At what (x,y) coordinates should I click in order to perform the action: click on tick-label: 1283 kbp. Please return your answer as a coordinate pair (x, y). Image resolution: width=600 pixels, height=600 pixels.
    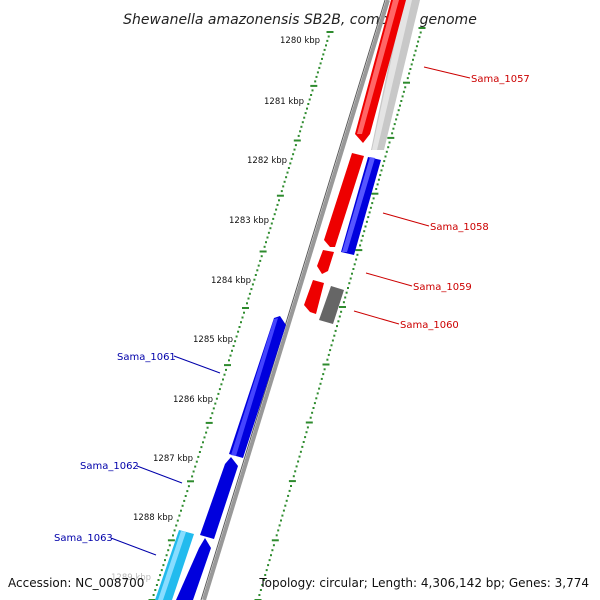
    Looking at the image, I should click on (249, 221).